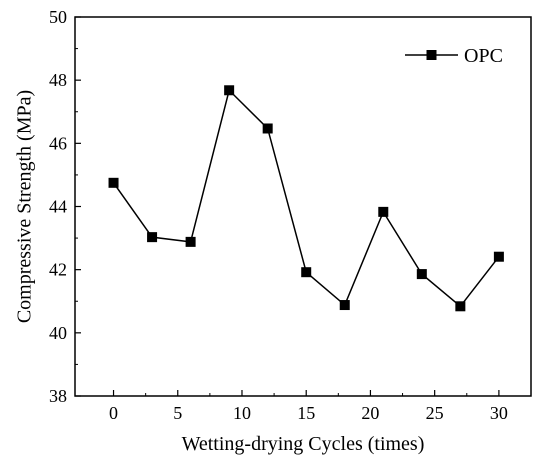 The width and height of the screenshot is (550, 464). Describe the element at coordinates (58, 17) in the screenshot. I see `y-tick-label: 50` at that location.